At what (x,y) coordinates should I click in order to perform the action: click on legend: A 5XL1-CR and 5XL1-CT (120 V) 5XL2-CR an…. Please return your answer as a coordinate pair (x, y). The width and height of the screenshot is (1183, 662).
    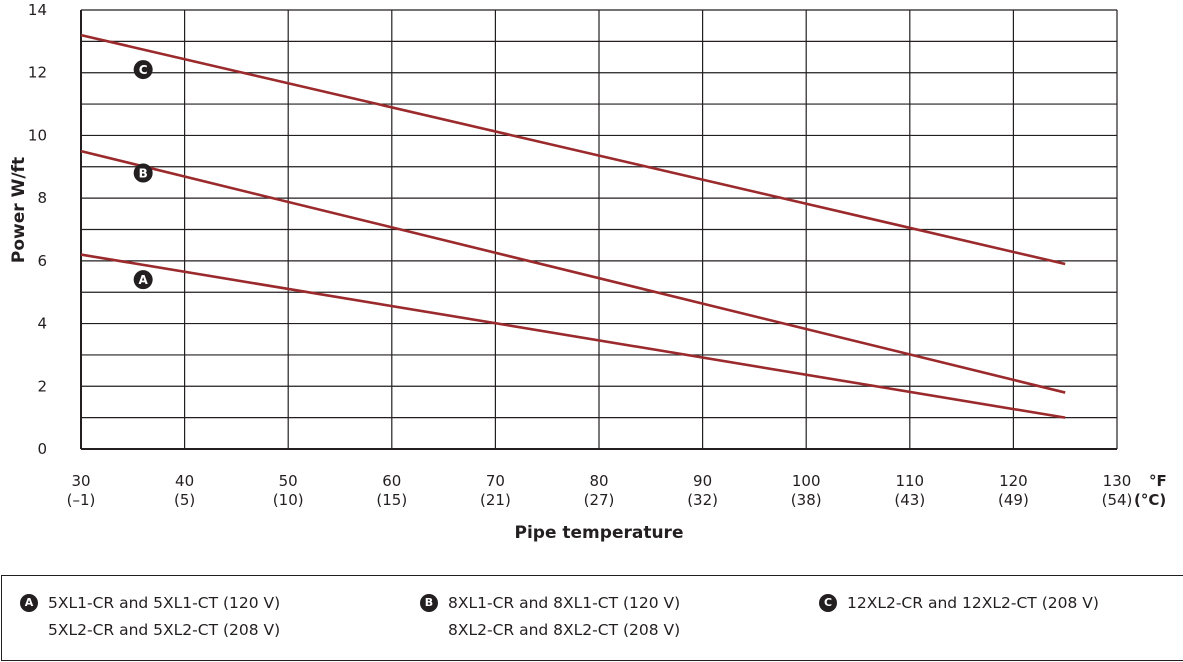
    Looking at the image, I should click on (592, 618).